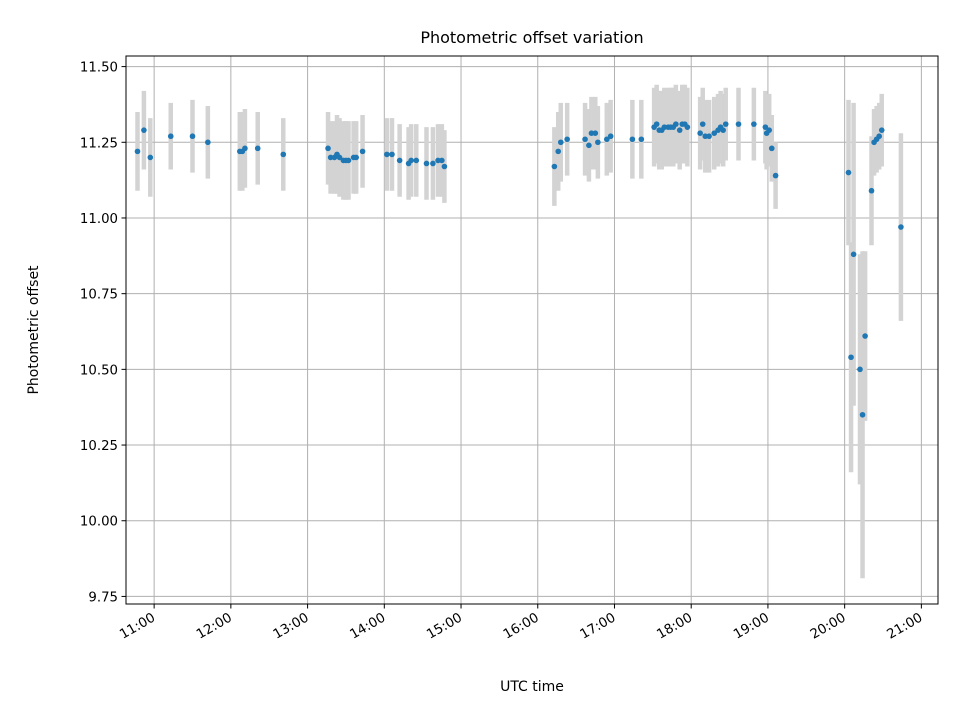 This screenshot has height=720, width=960. Describe the element at coordinates (99, 522) in the screenshot. I see `y-tick-label: 10.00` at that location.